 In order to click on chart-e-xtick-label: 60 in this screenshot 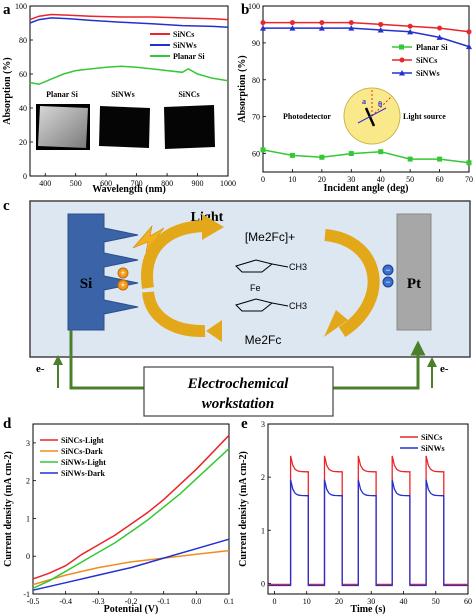, I will do `click(468, 601)`.